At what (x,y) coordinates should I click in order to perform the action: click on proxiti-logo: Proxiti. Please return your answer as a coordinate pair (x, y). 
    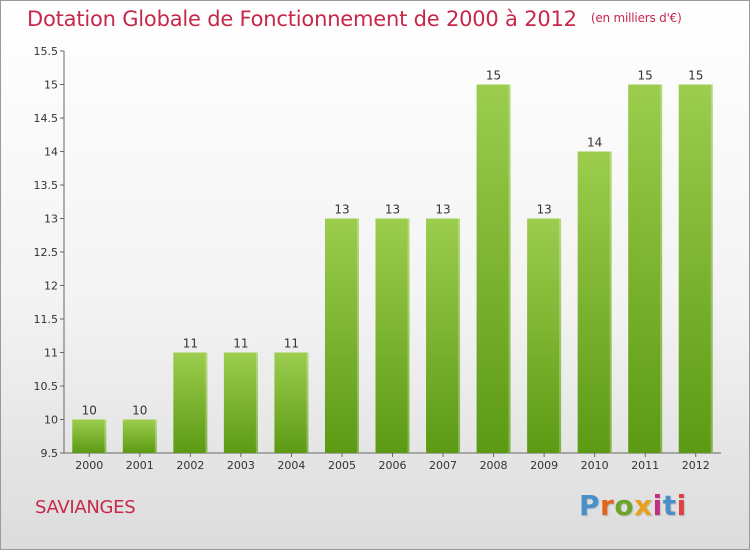
    Looking at the image, I should click on (633, 505).